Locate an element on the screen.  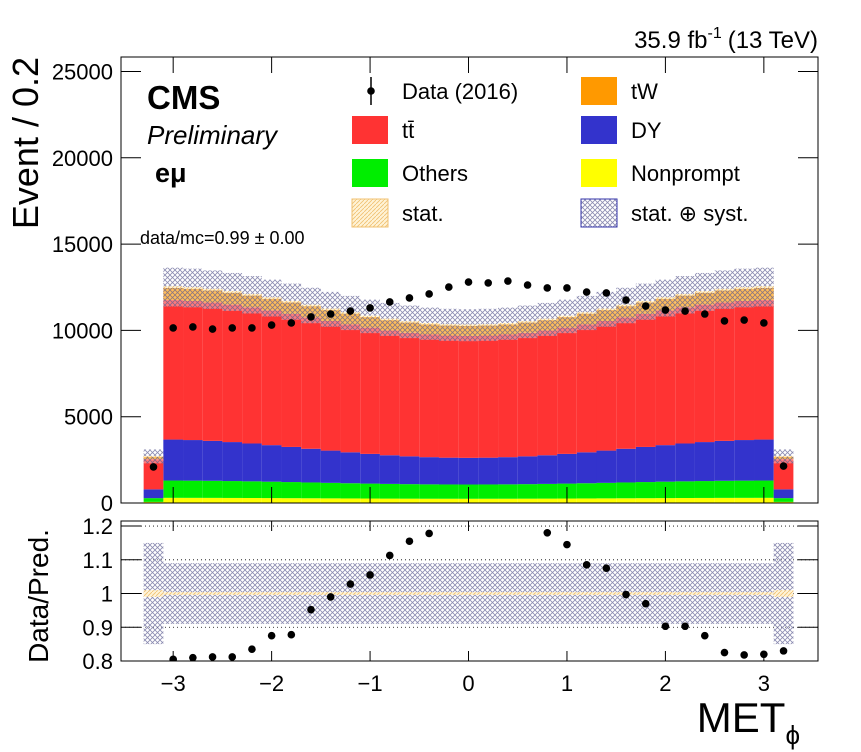
x-tick-label: 2 is located at coordinates (665, 683).